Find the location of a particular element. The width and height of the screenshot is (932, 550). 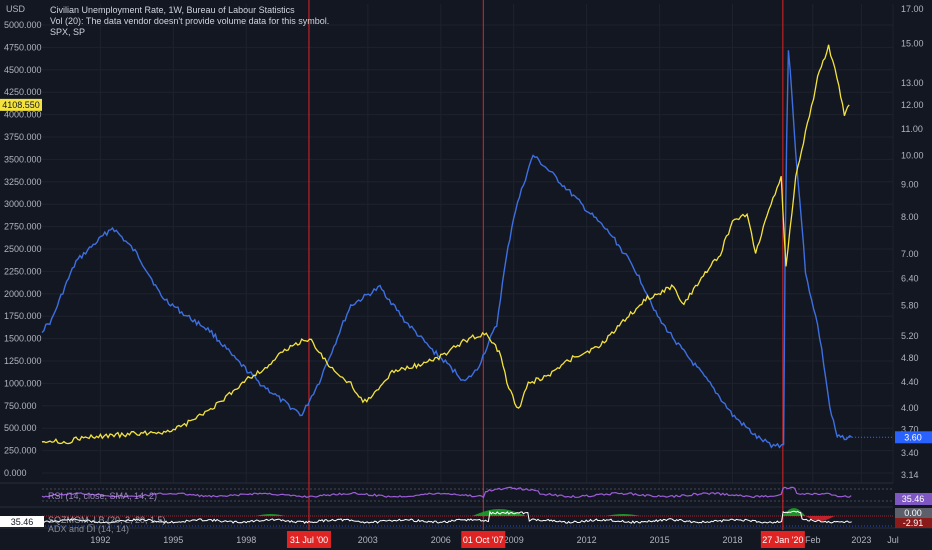

left-axis-tick: 2250.000 is located at coordinates (23, 271).